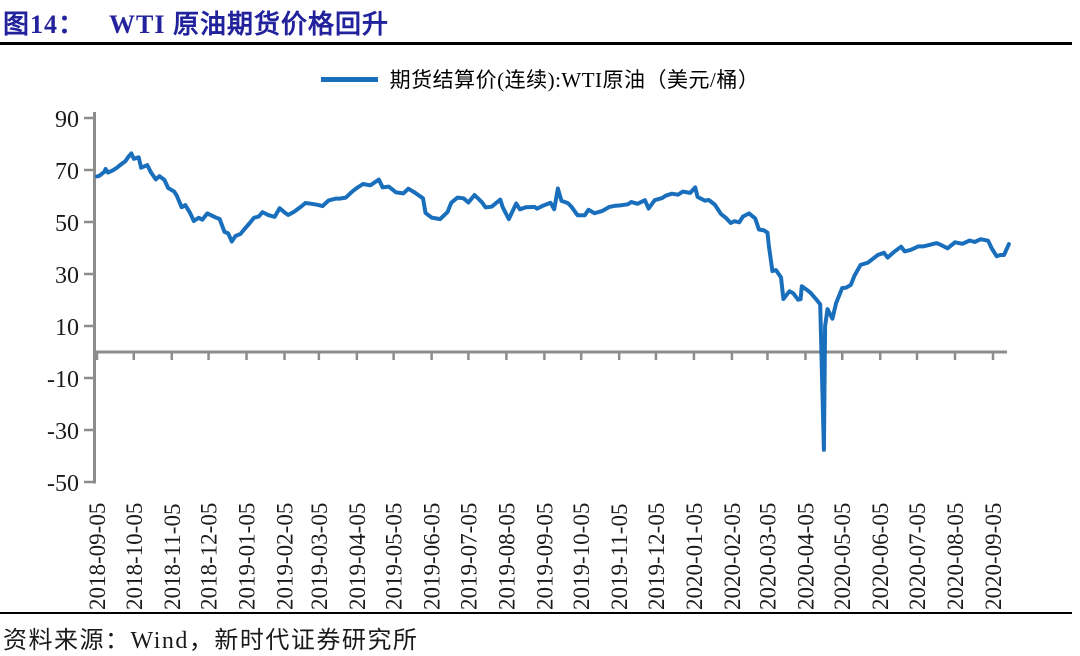 The image size is (1080, 656). What do you see at coordinates (619, 557) in the screenshot?
I see `x-tick-label: 2019-11-05` at bounding box center [619, 557].